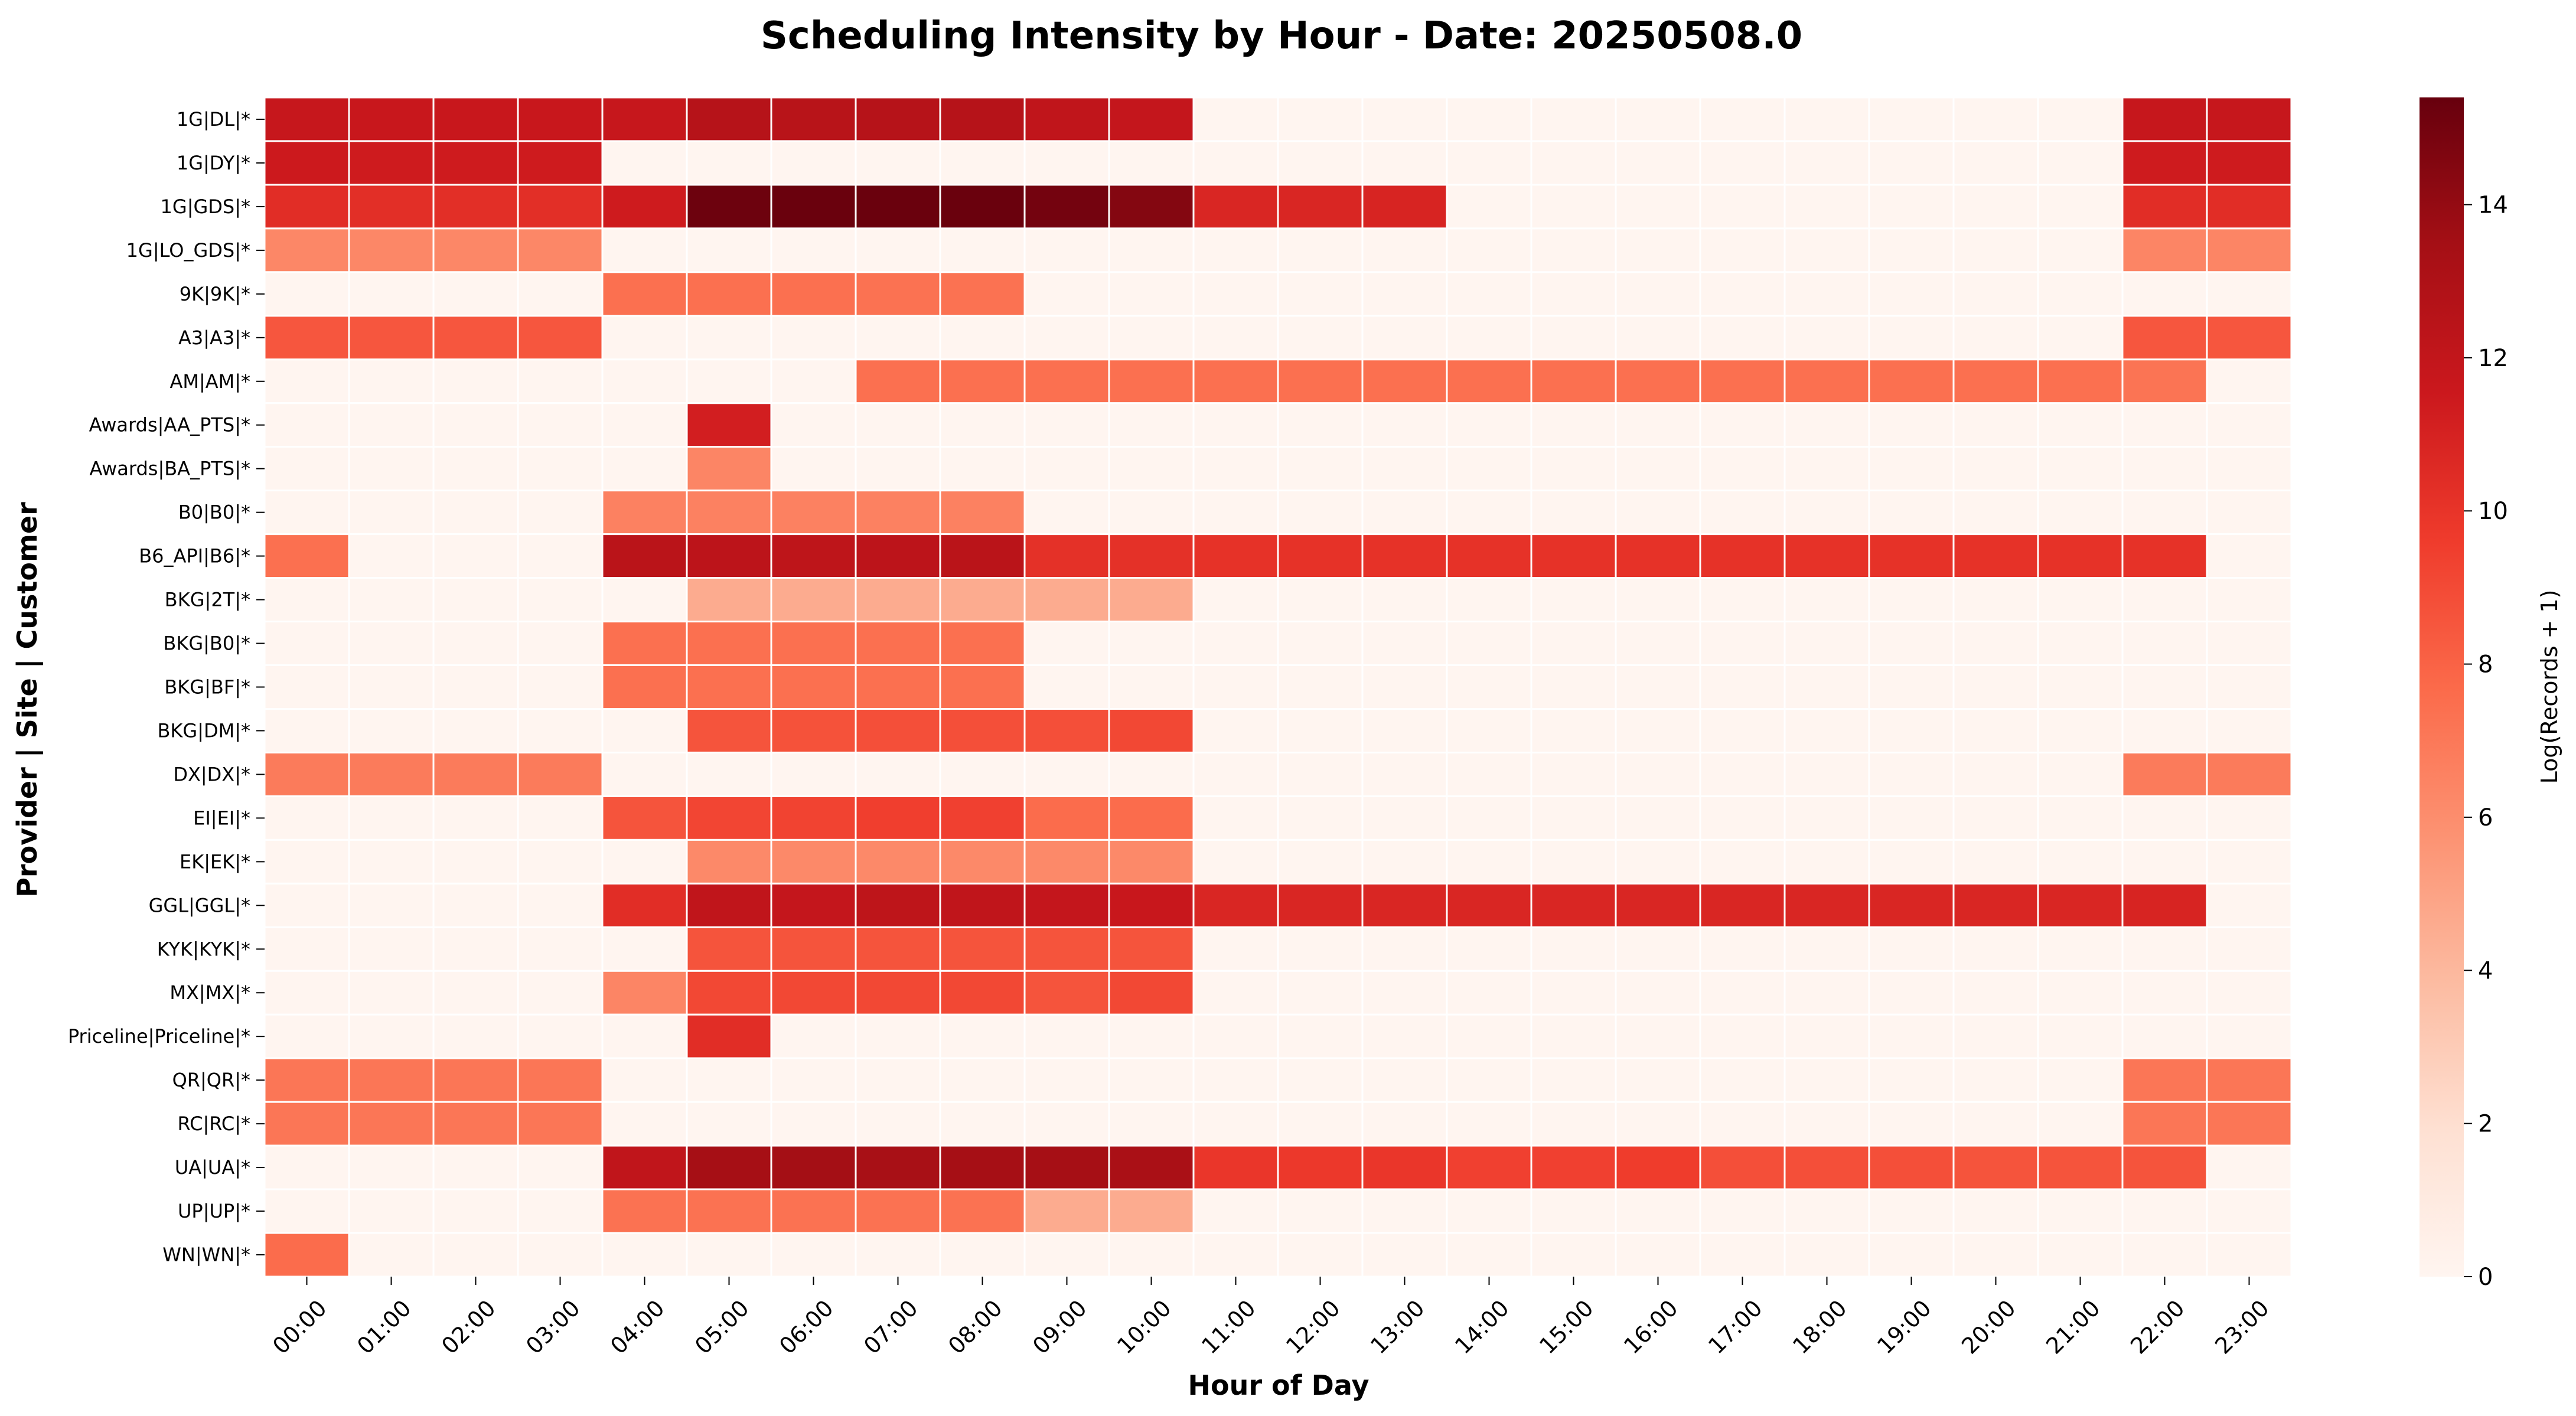 The width and height of the screenshot is (2576, 1416). Describe the element at coordinates (206, 207) in the screenshot. I see `y-tick-label: 1G|GDS|*` at that location.